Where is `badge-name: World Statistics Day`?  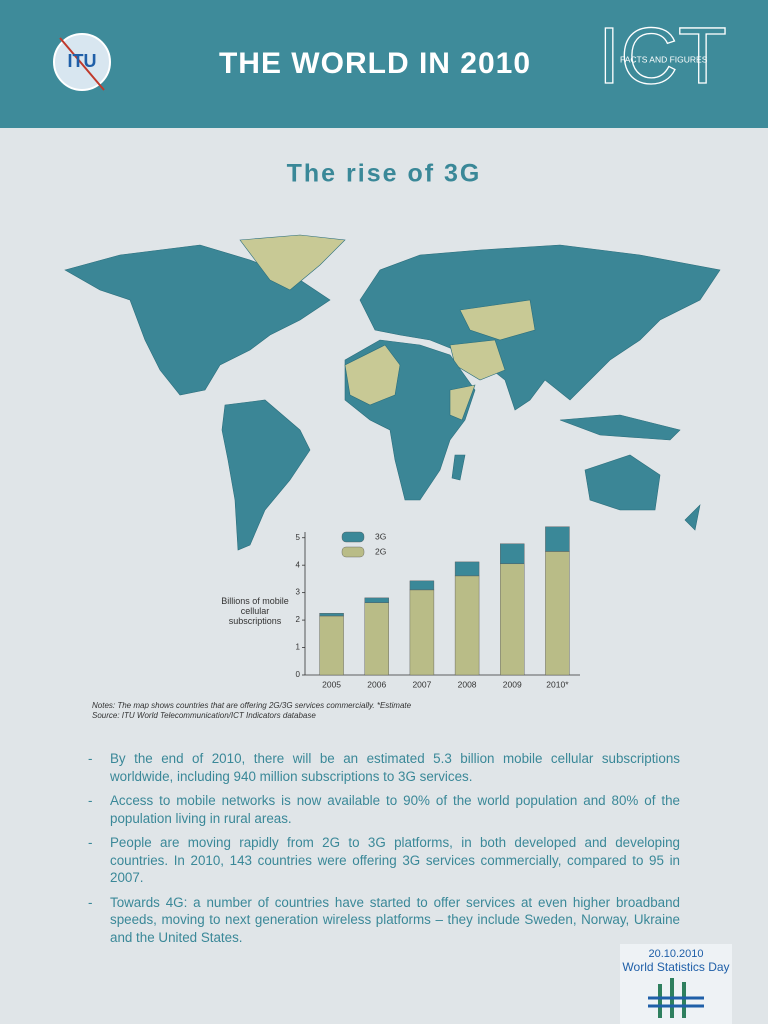
badge-name: World Statistics Day is located at coordinates (676, 967).